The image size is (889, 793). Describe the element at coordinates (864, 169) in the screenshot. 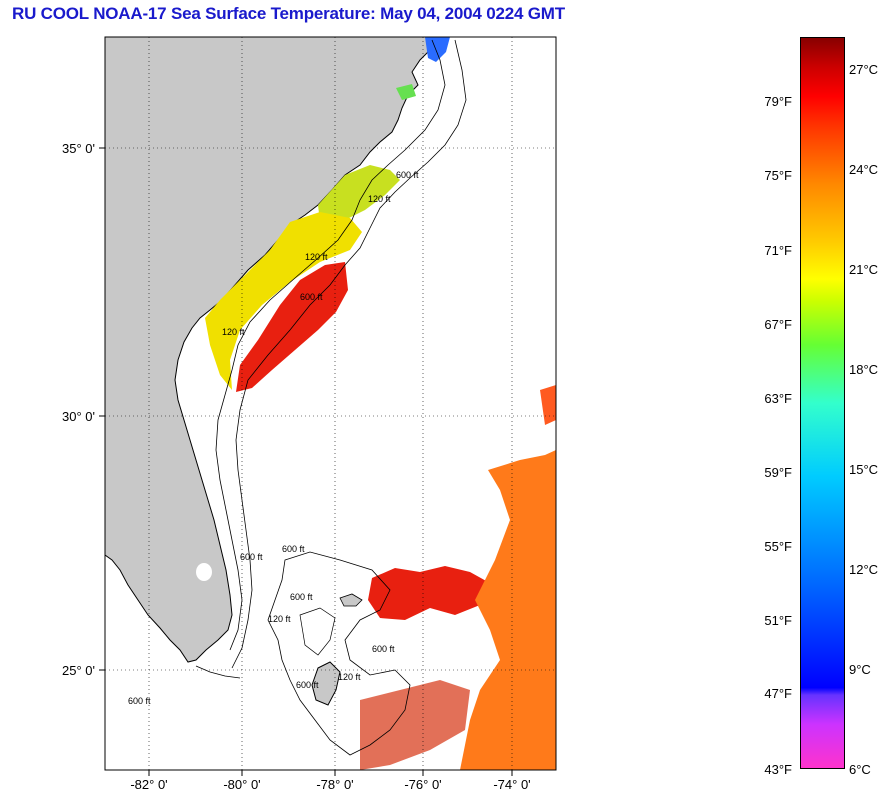

I see `colorbar-c-label: 24°C` at that location.